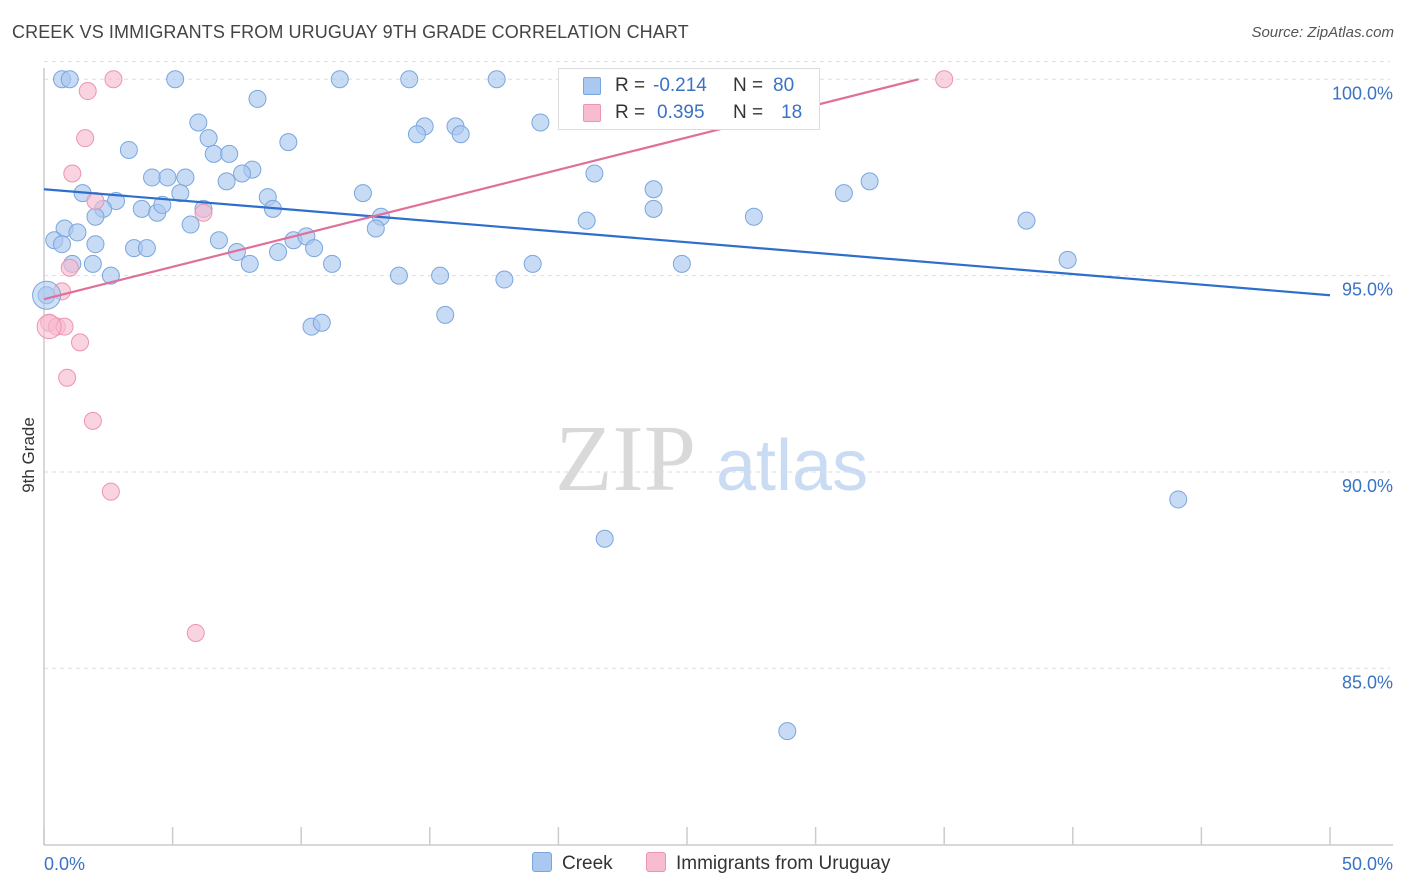  I want to click on creek-trend-line, so click(687, 242).